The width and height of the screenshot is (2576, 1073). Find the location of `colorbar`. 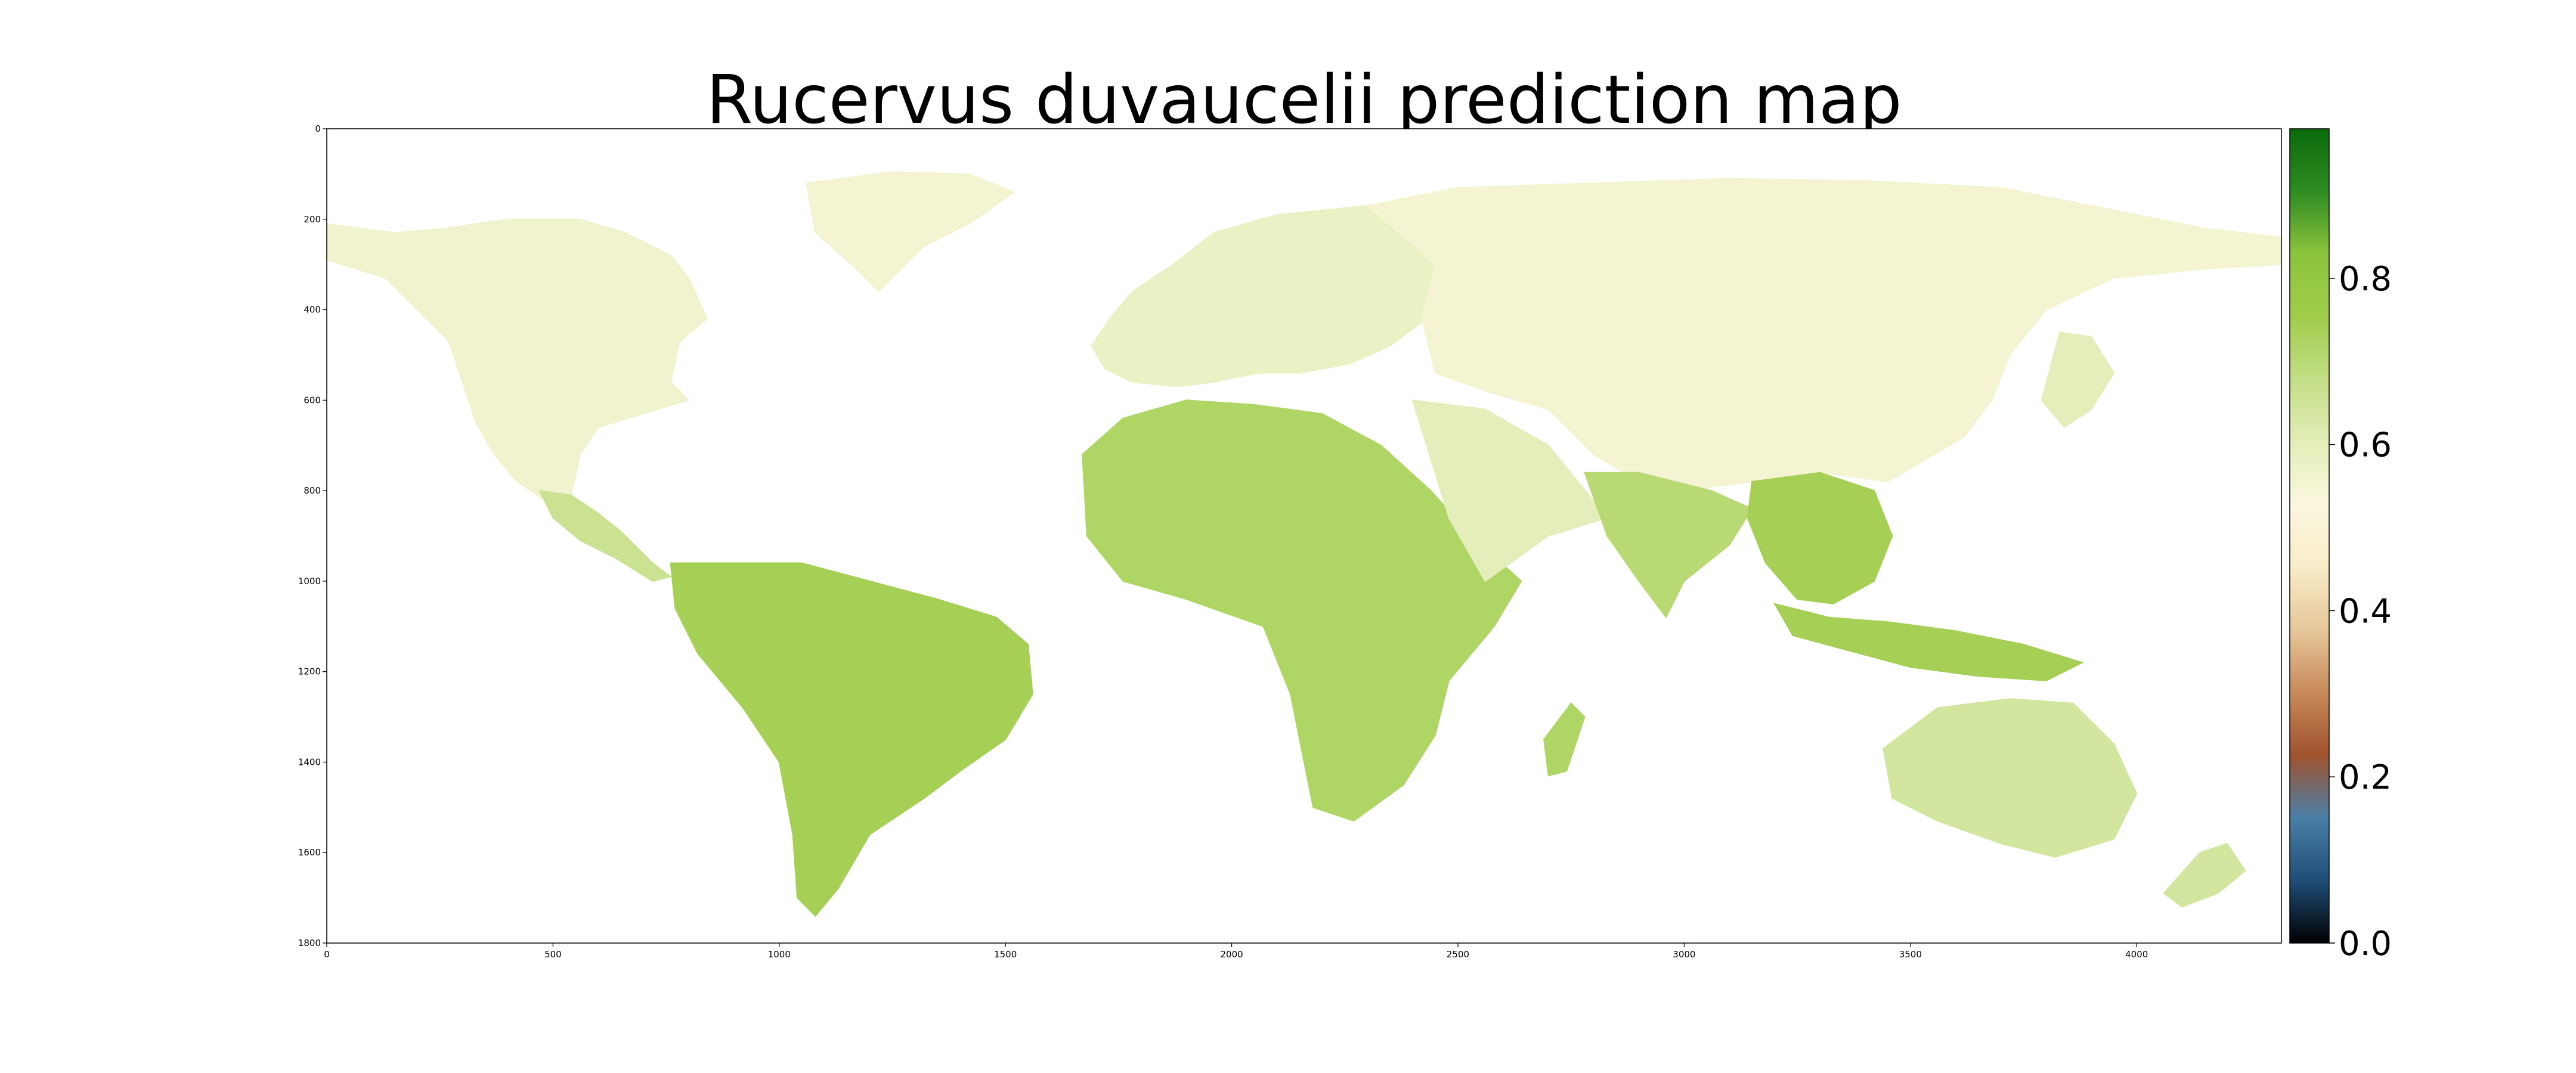

colorbar is located at coordinates (2309, 536).